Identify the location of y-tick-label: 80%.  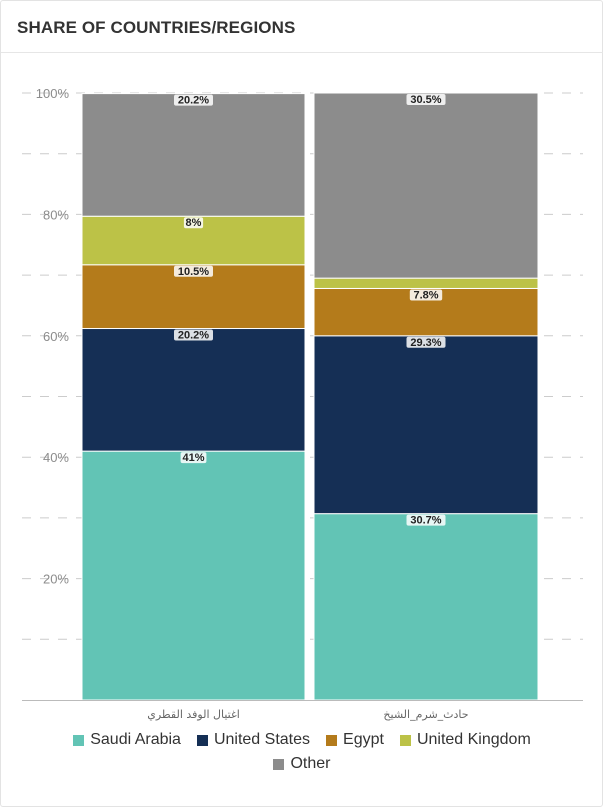
(56, 214).